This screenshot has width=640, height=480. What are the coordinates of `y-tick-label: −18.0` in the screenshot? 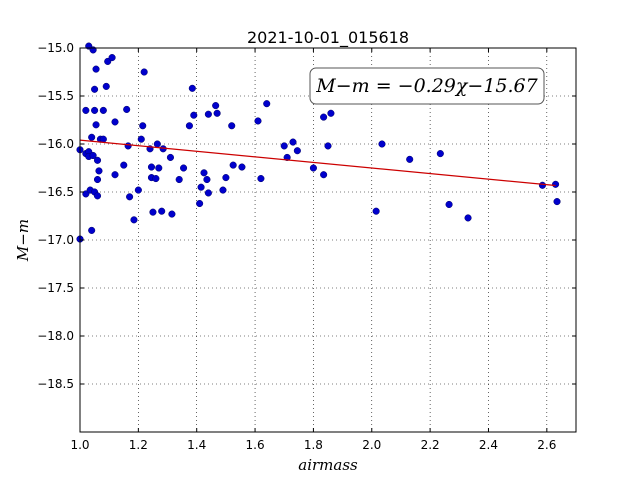 It's located at (55, 336).